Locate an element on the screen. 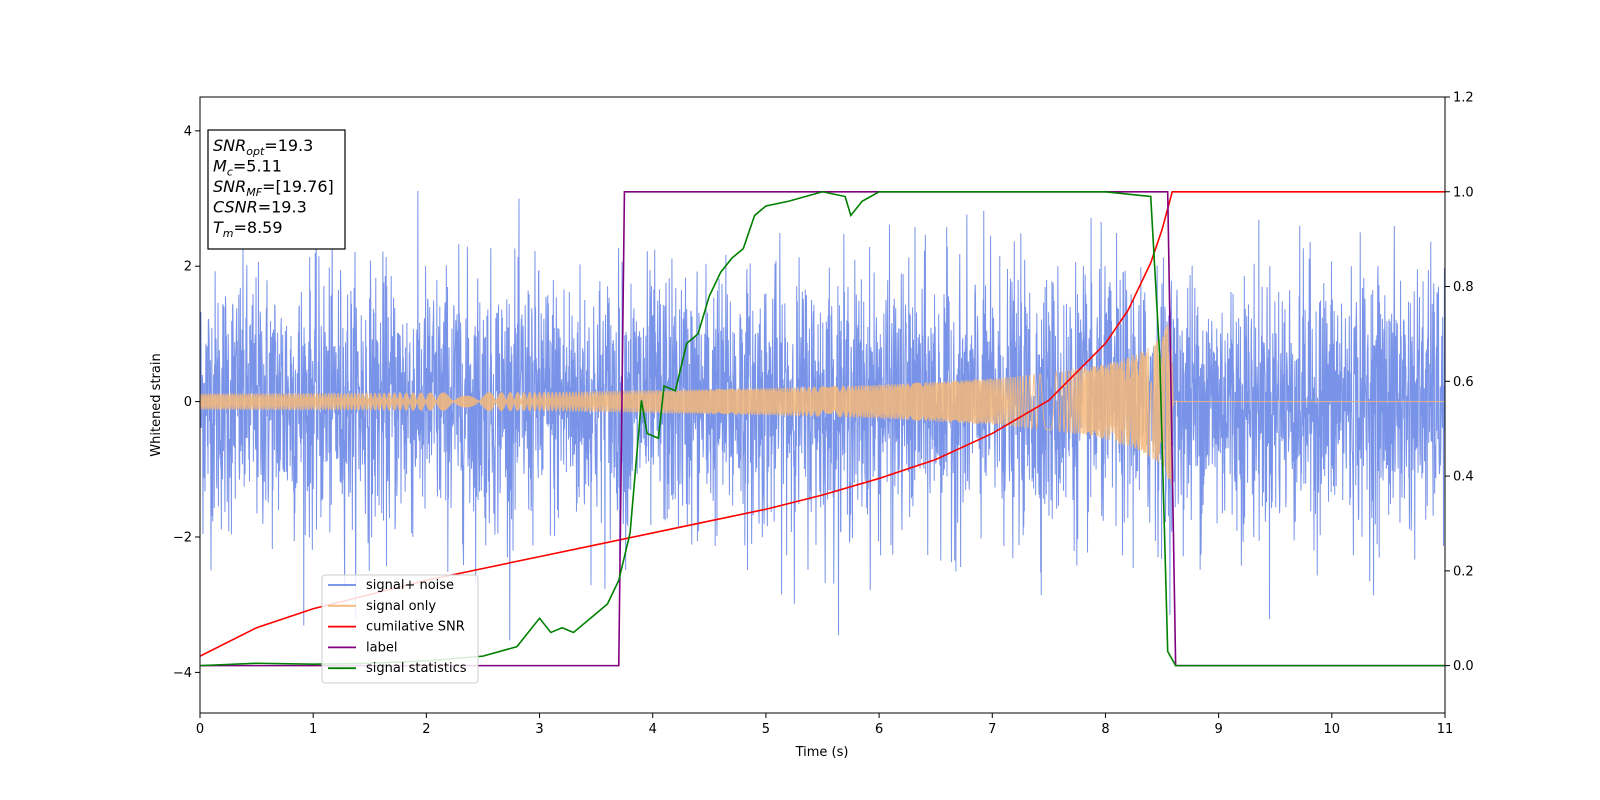 This screenshot has width=1600, height=800. x-tick-label: 4 is located at coordinates (653, 729).